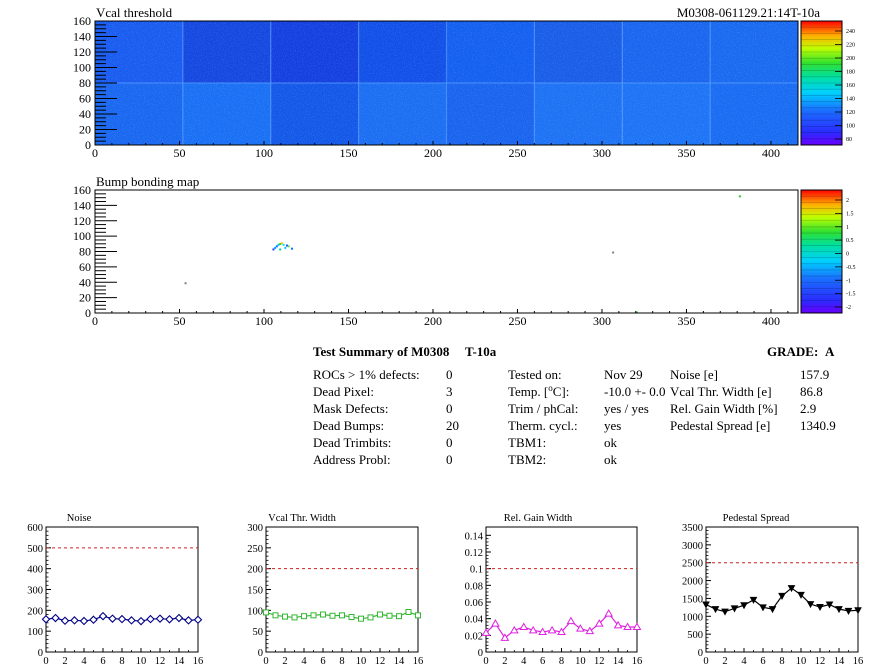 Image resolution: width=896 pixels, height=672 pixels. What do you see at coordinates (720, 425) in the screenshot?
I see `summary-label: Pedestal Spread [e]` at bounding box center [720, 425].